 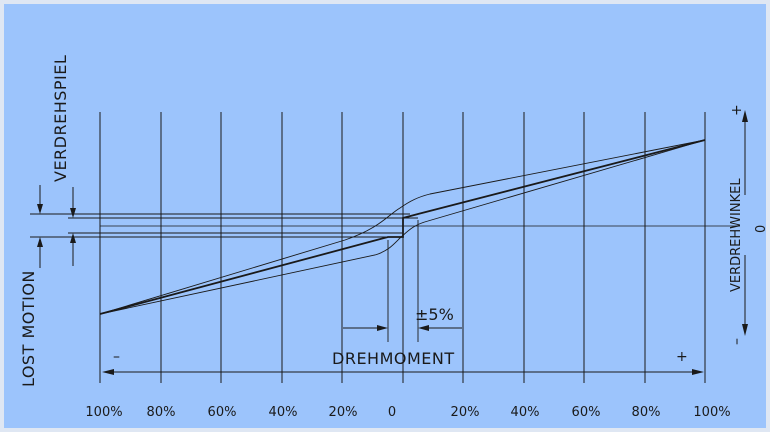 I want to click on left-dimension-arrows, so click(x=56, y=226).